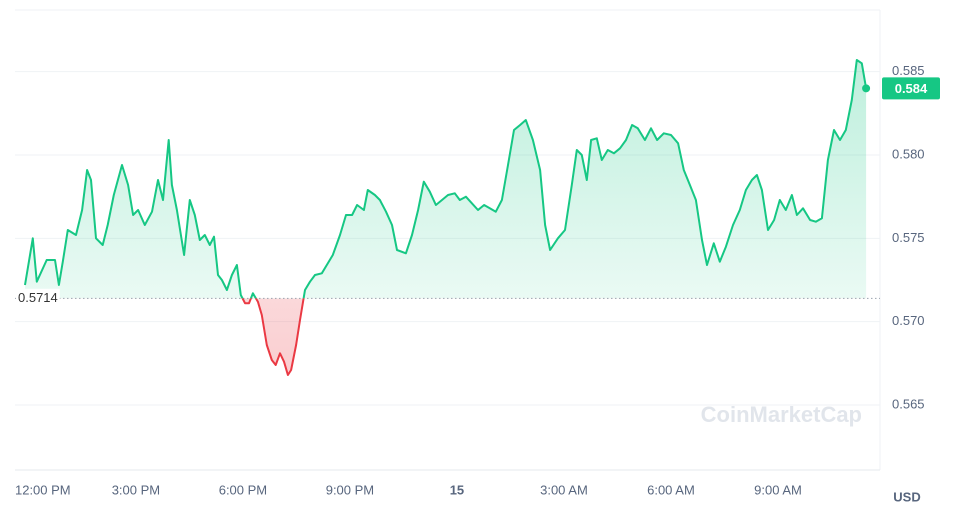 The image size is (955, 515). Describe the element at coordinates (866, 88) in the screenshot. I see `last-point` at that location.